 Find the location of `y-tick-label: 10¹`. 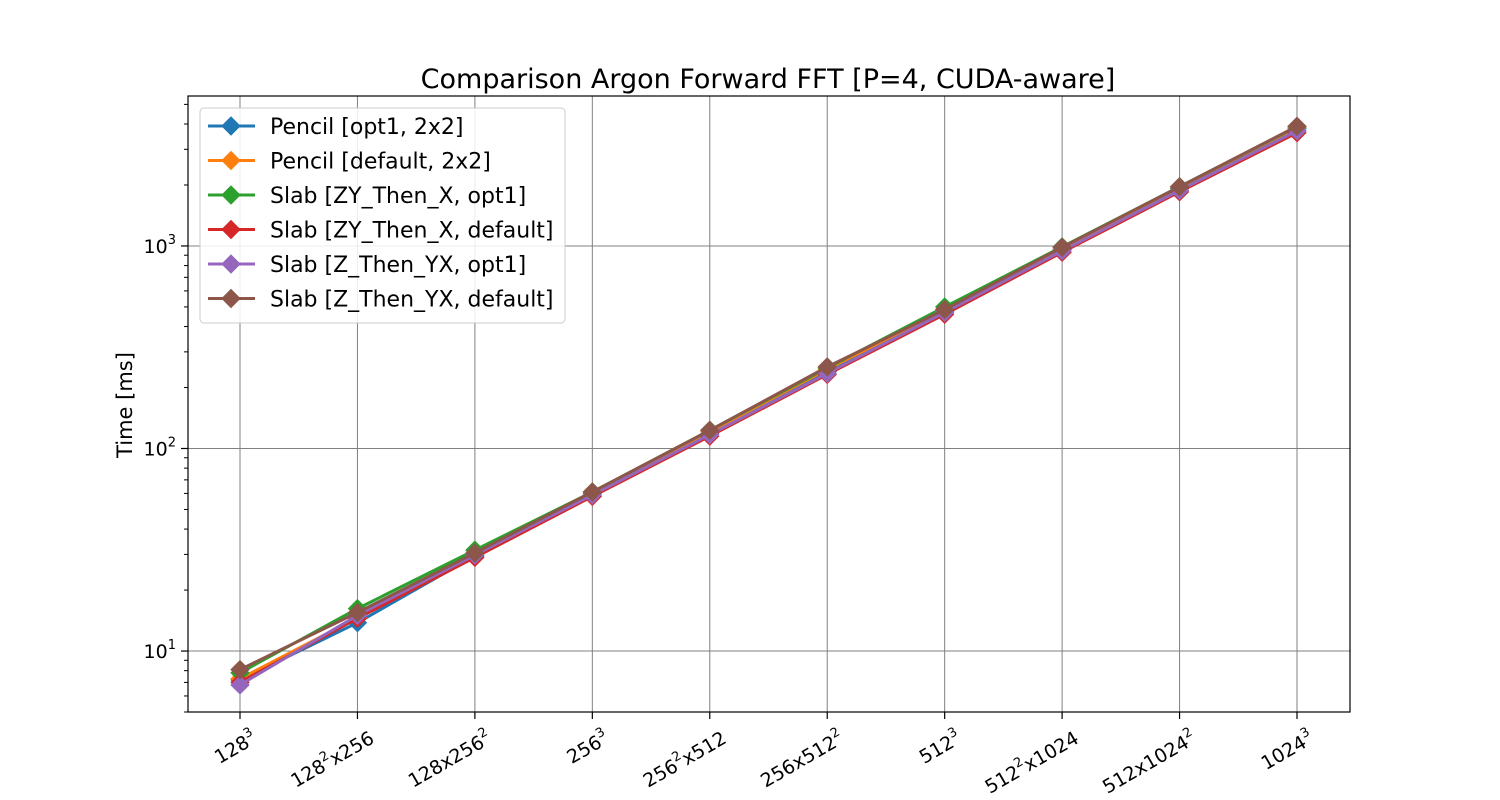

y-tick-label: 10¹ is located at coordinates (160, 650).